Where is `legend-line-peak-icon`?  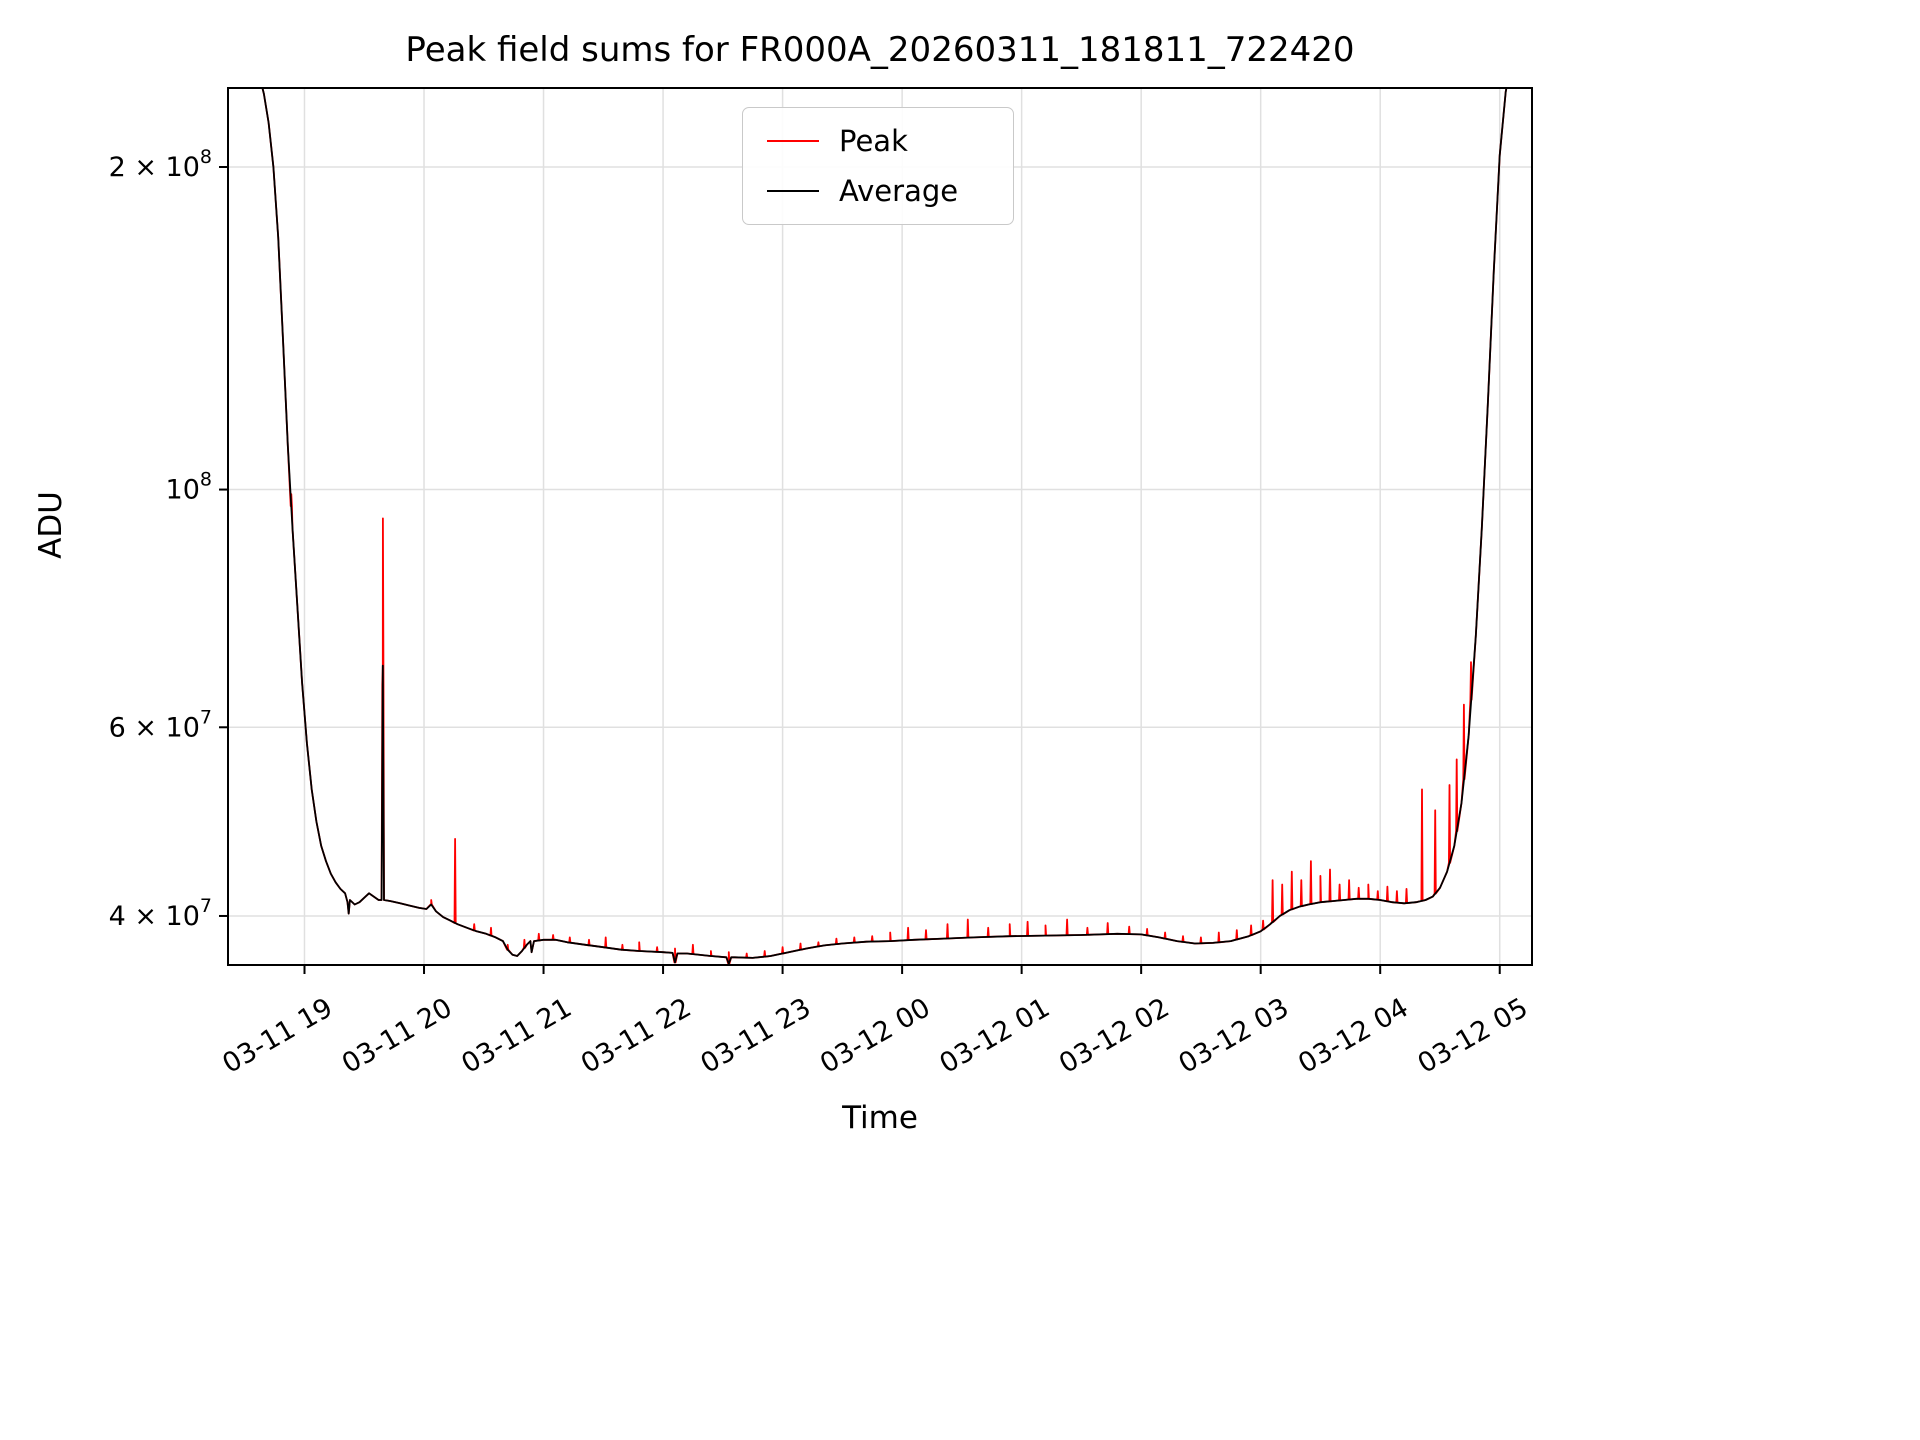
legend-line-peak-icon is located at coordinates (793, 141).